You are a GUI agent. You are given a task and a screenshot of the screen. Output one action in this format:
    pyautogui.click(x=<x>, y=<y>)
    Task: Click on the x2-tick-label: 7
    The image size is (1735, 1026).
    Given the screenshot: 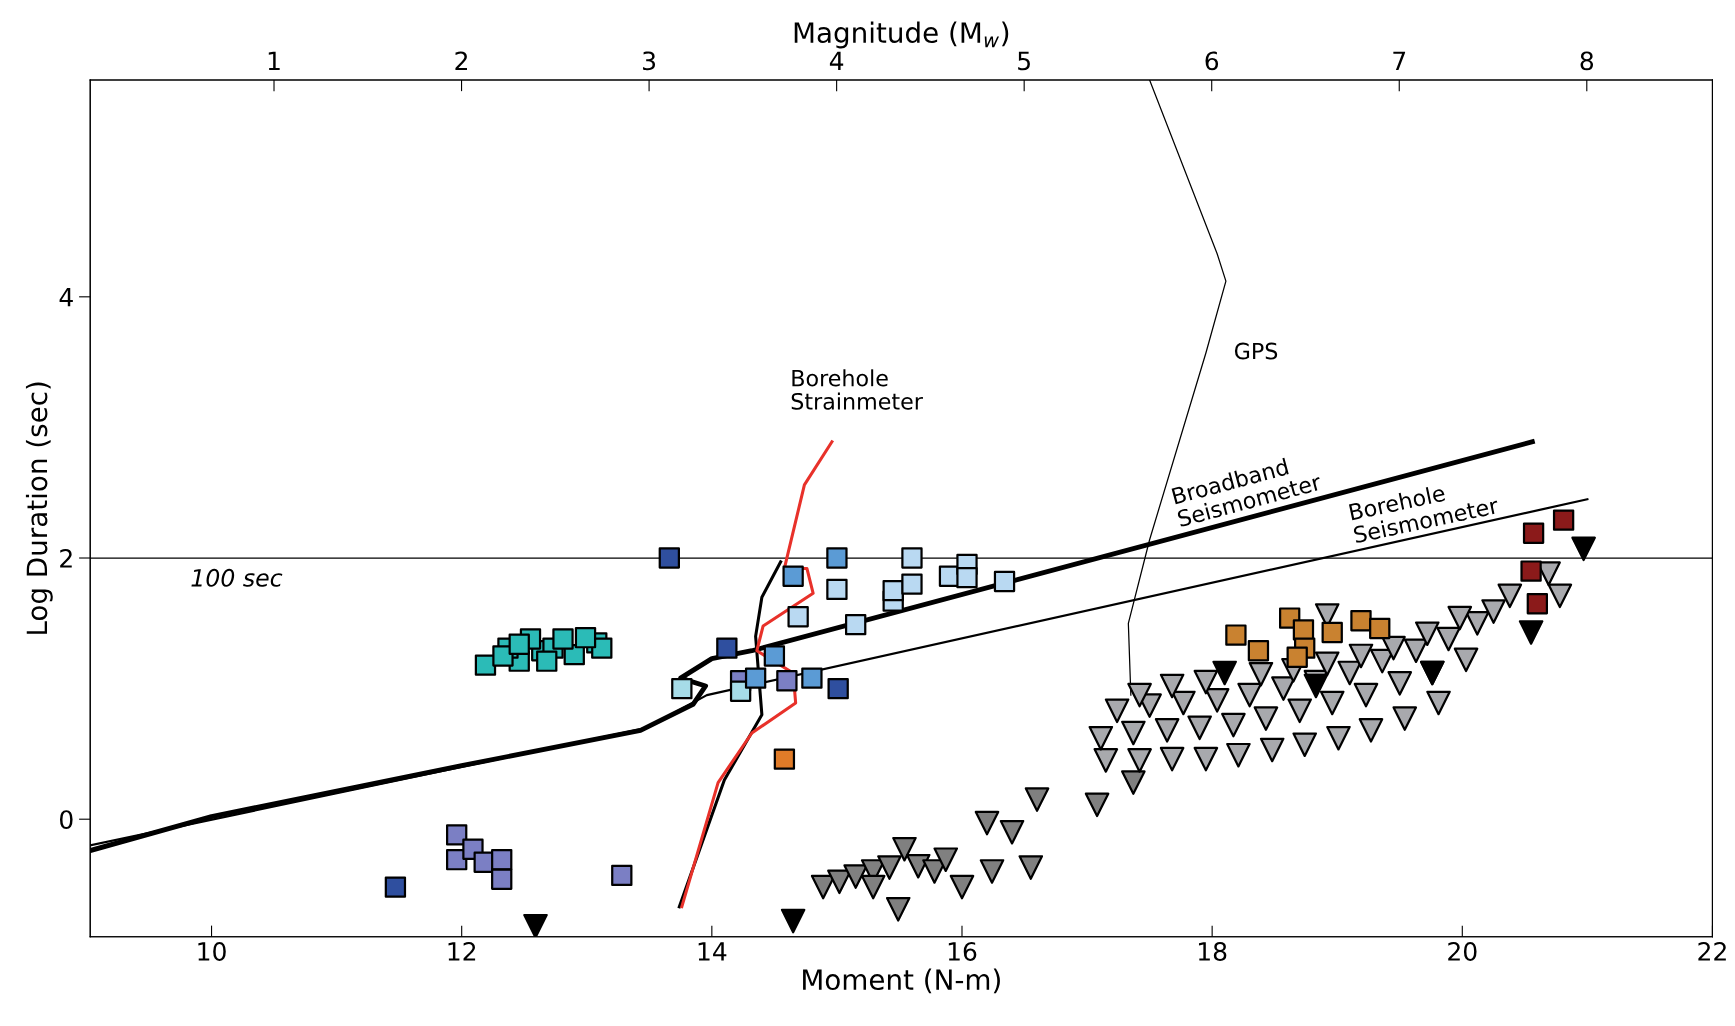 What is the action you would take?
    pyautogui.click(x=1399, y=60)
    